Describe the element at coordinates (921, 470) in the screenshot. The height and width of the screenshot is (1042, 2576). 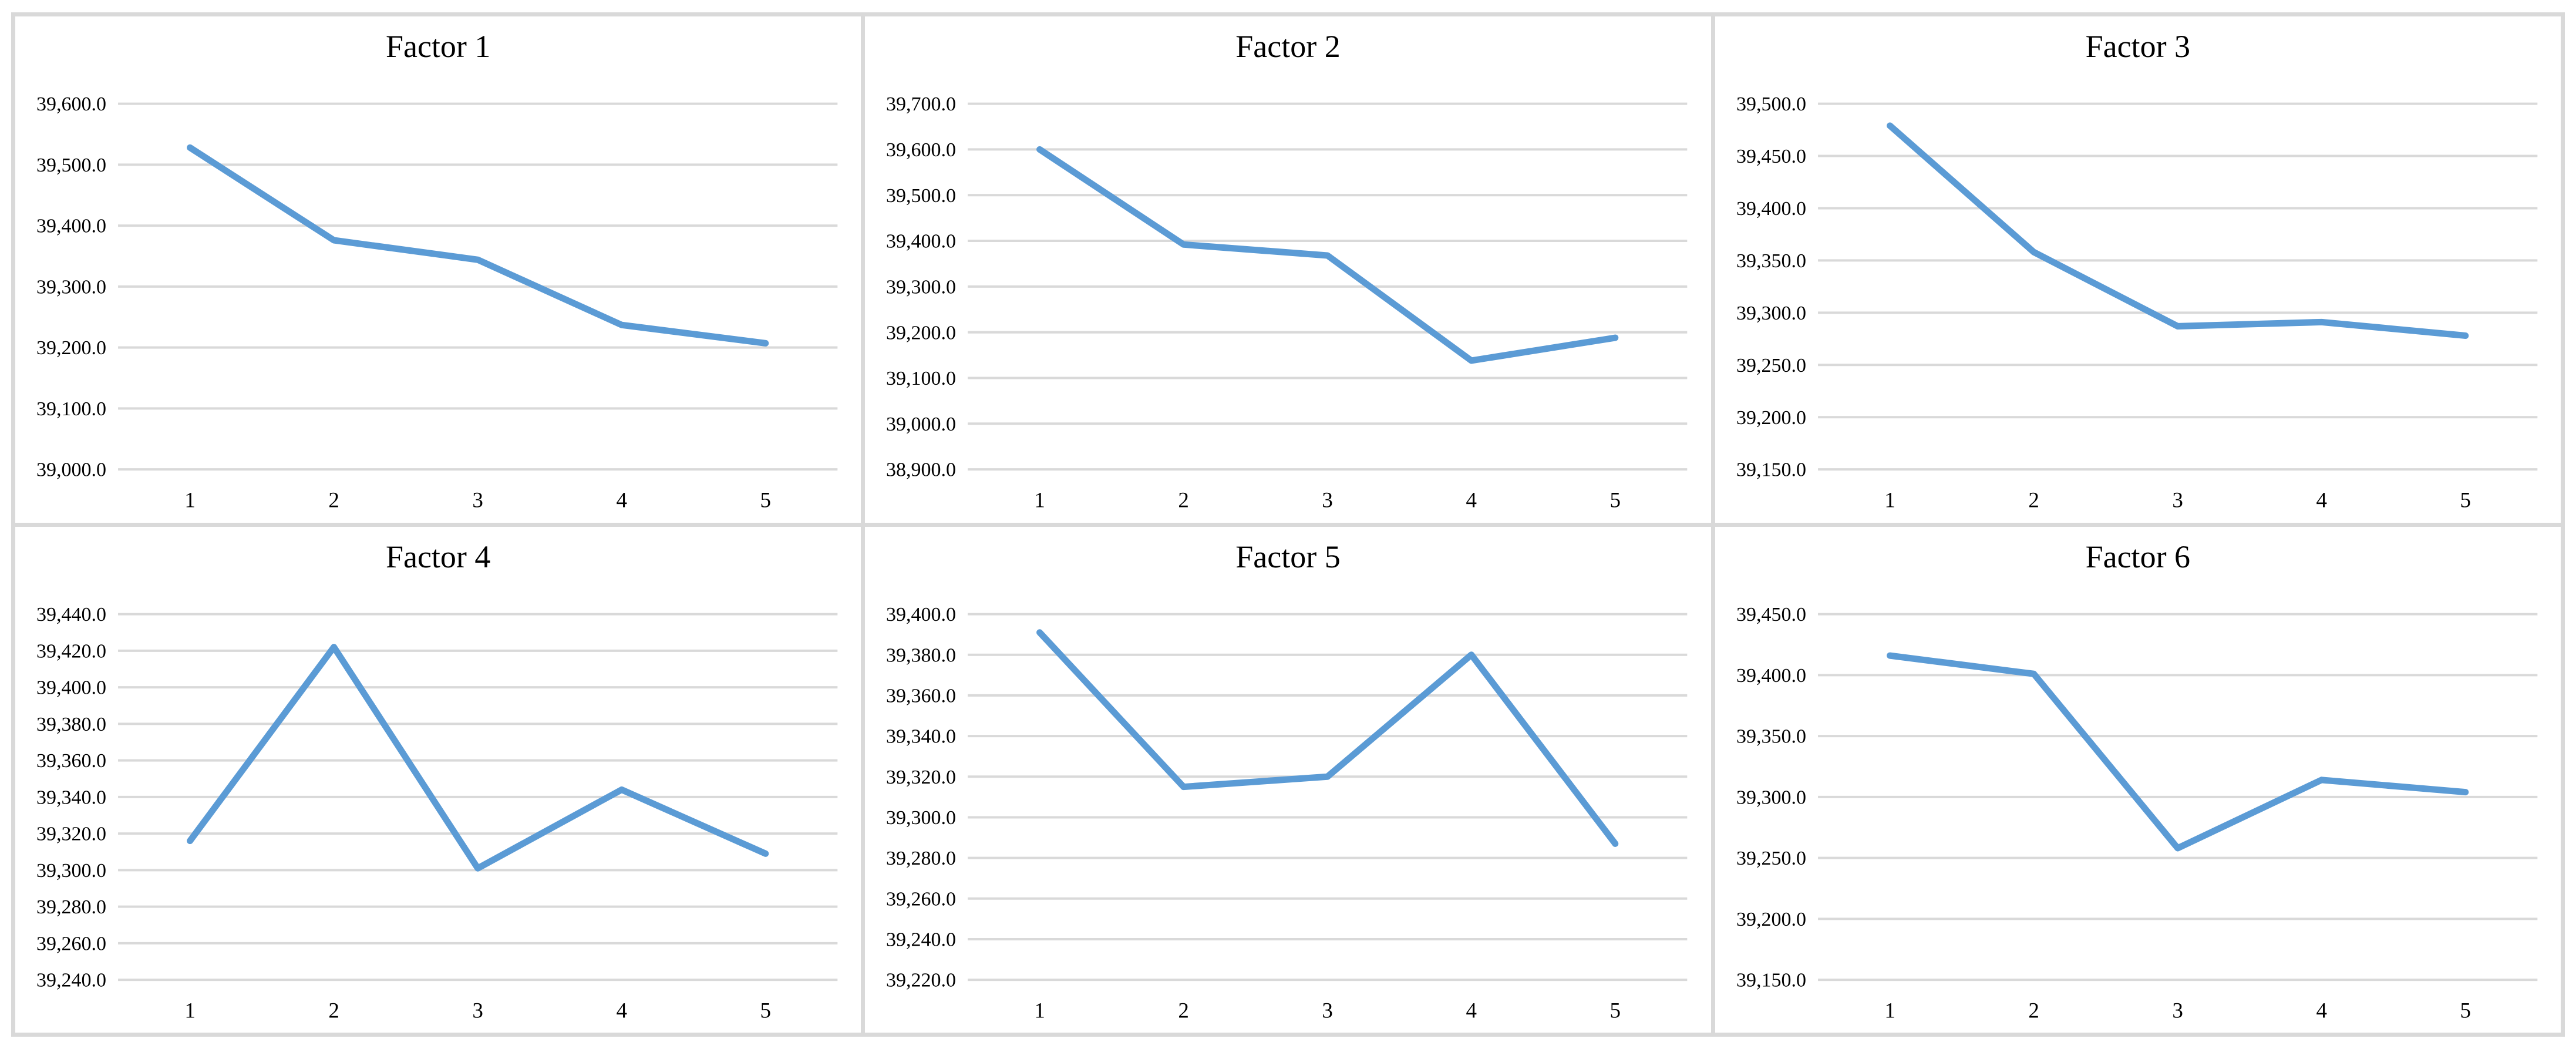
I see `svg-text: 38,900.0` at that location.